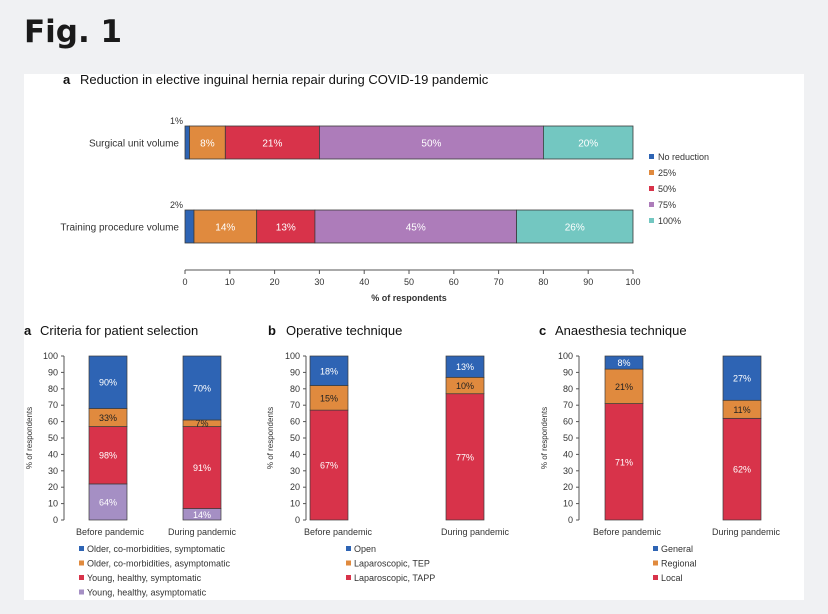  I want to click on figure-title: Fig. 1, so click(73, 32).